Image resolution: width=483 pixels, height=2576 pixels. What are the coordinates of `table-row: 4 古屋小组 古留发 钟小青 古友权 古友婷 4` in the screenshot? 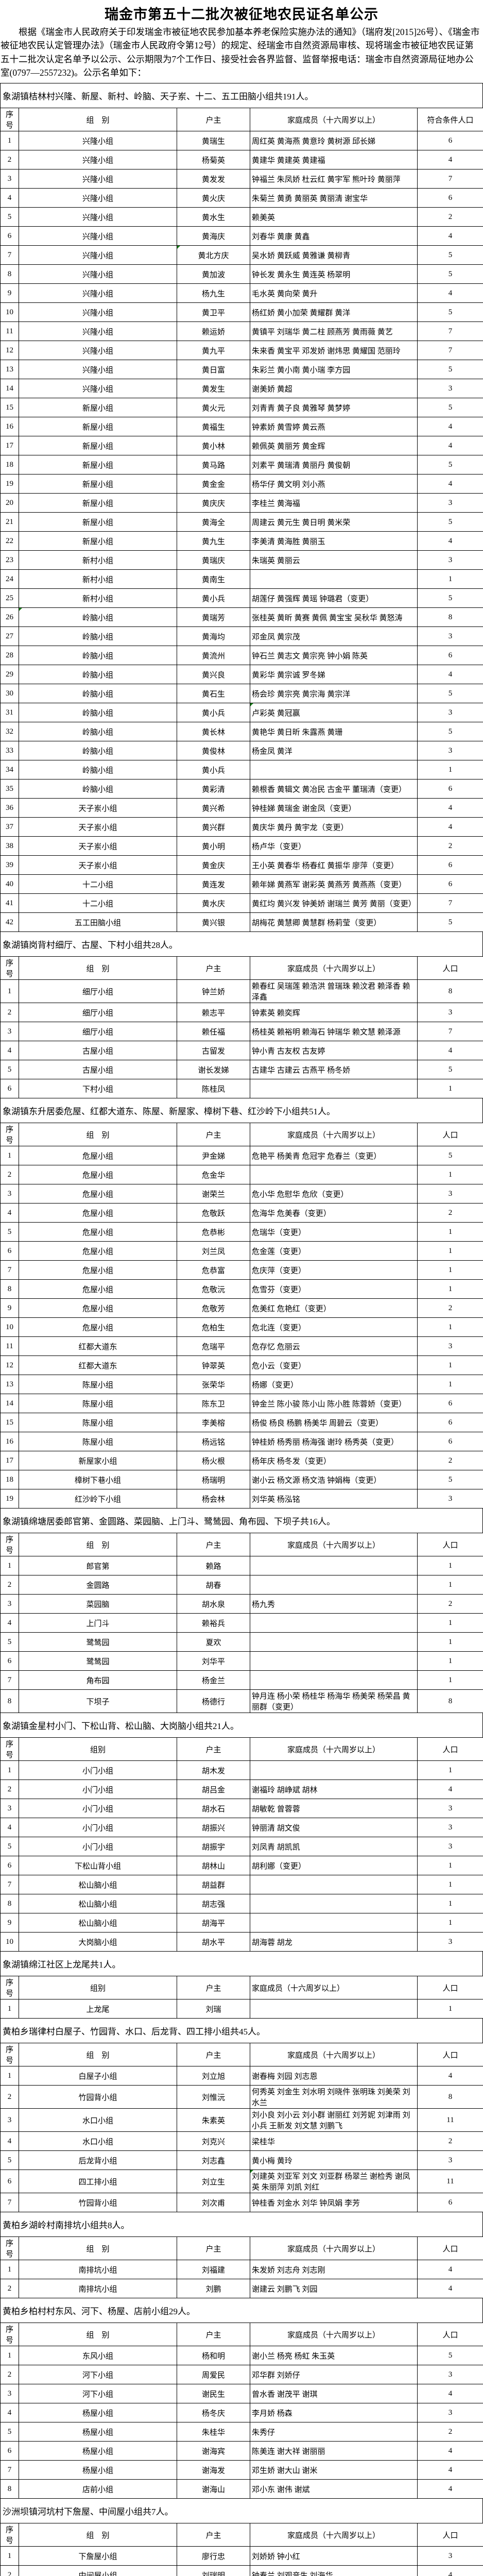 It's located at (242, 1050).